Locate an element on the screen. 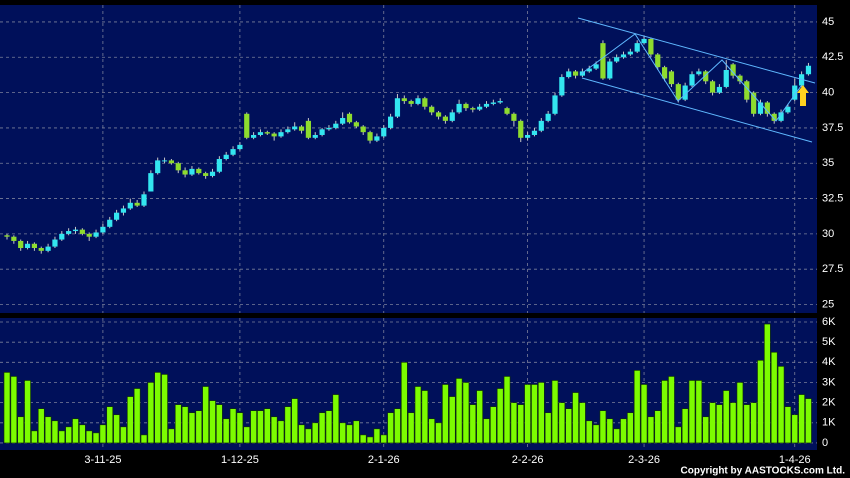  y-tick-label: 42.5 is located at coordinates (832, 57).